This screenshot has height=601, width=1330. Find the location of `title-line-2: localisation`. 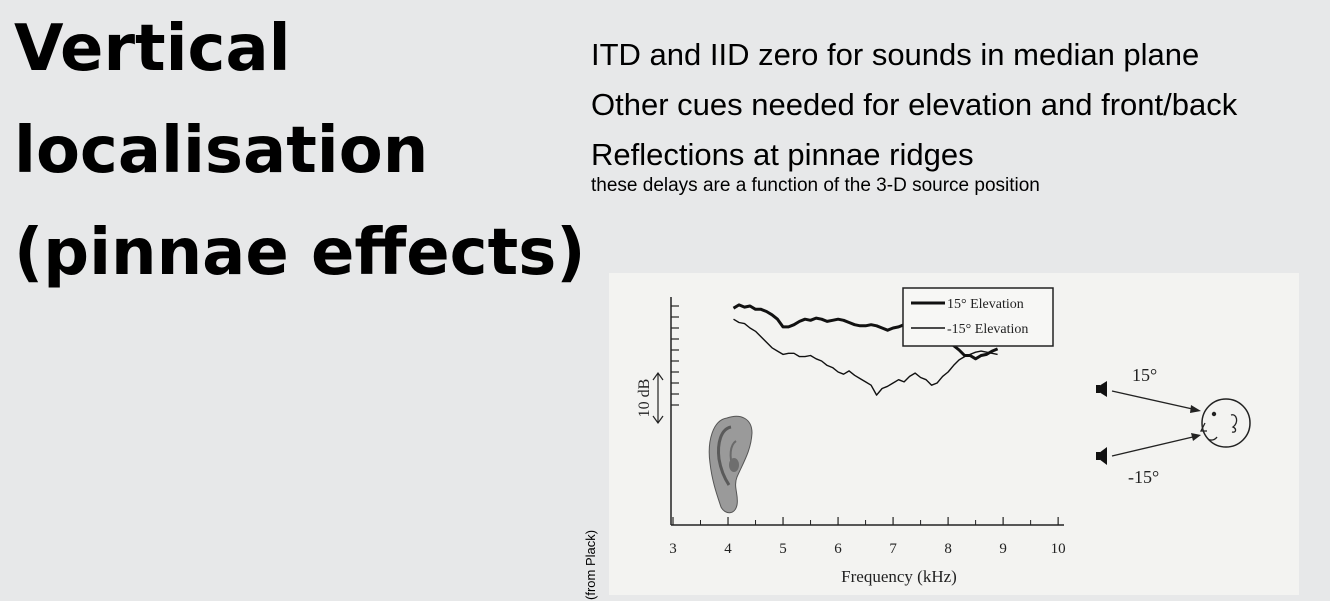

title-line-2: localisation is located at coordinates (221, 151).